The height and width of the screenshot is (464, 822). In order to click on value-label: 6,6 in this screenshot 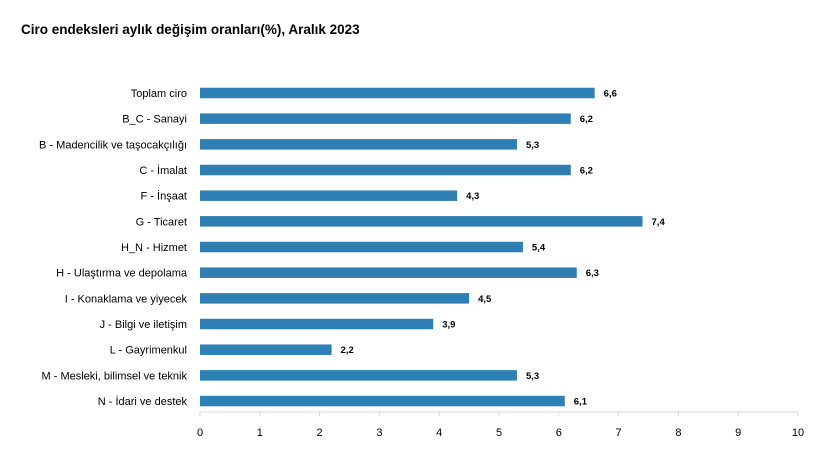, I will do `click(610, 94)`.